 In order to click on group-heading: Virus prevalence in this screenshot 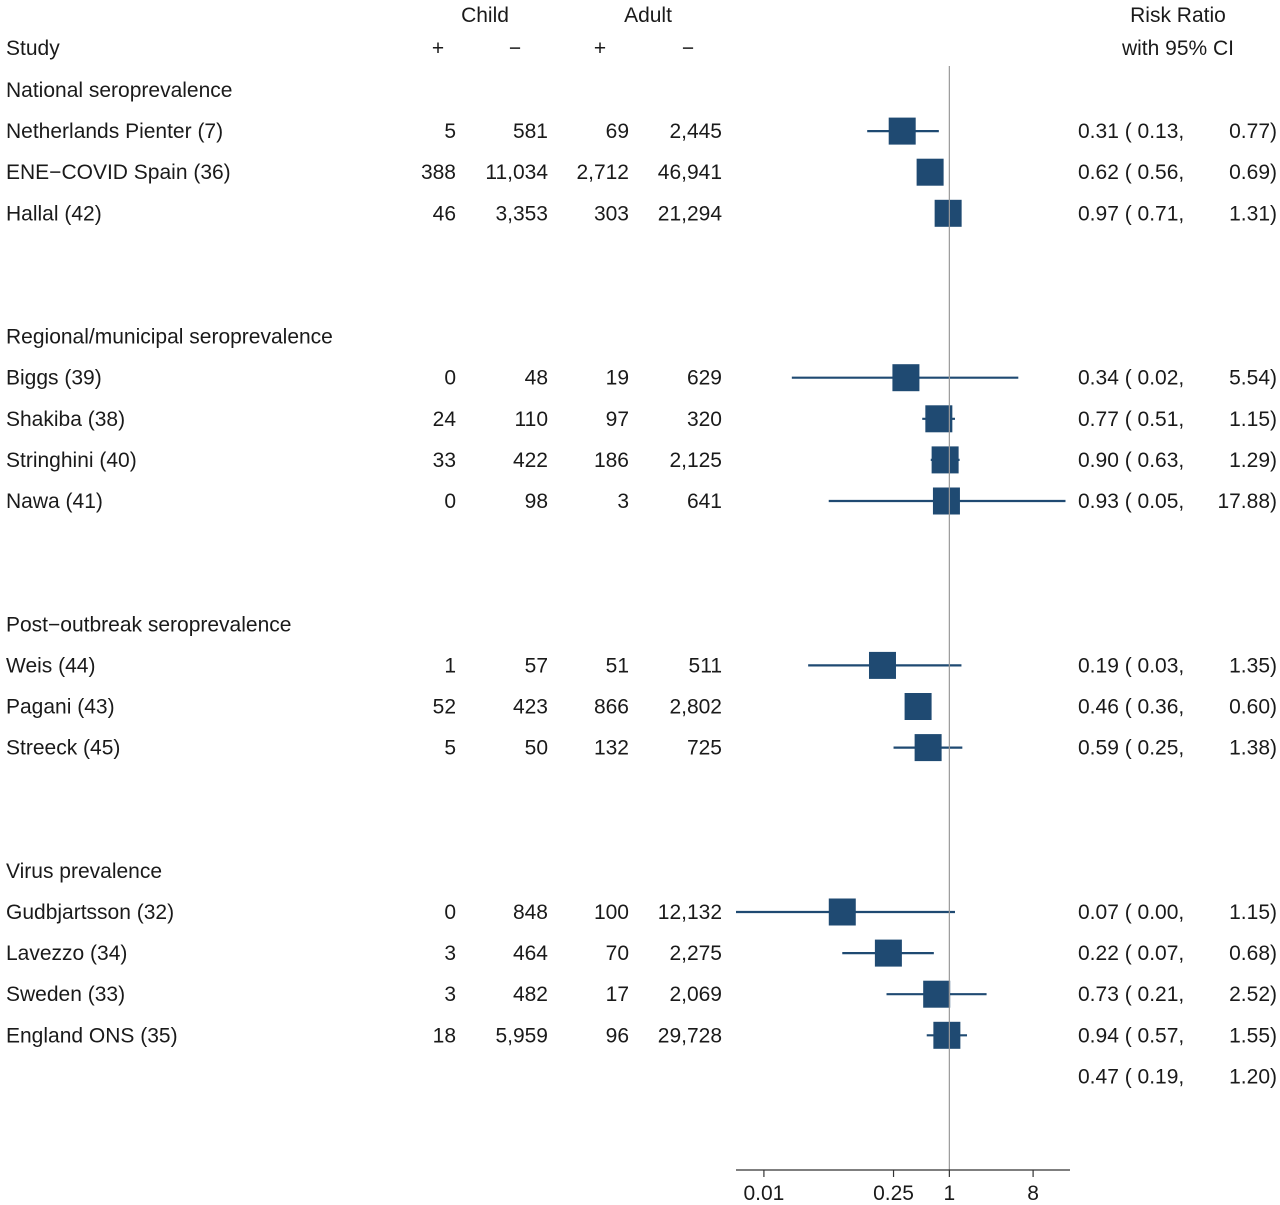, I will do `click(84, 871)`.